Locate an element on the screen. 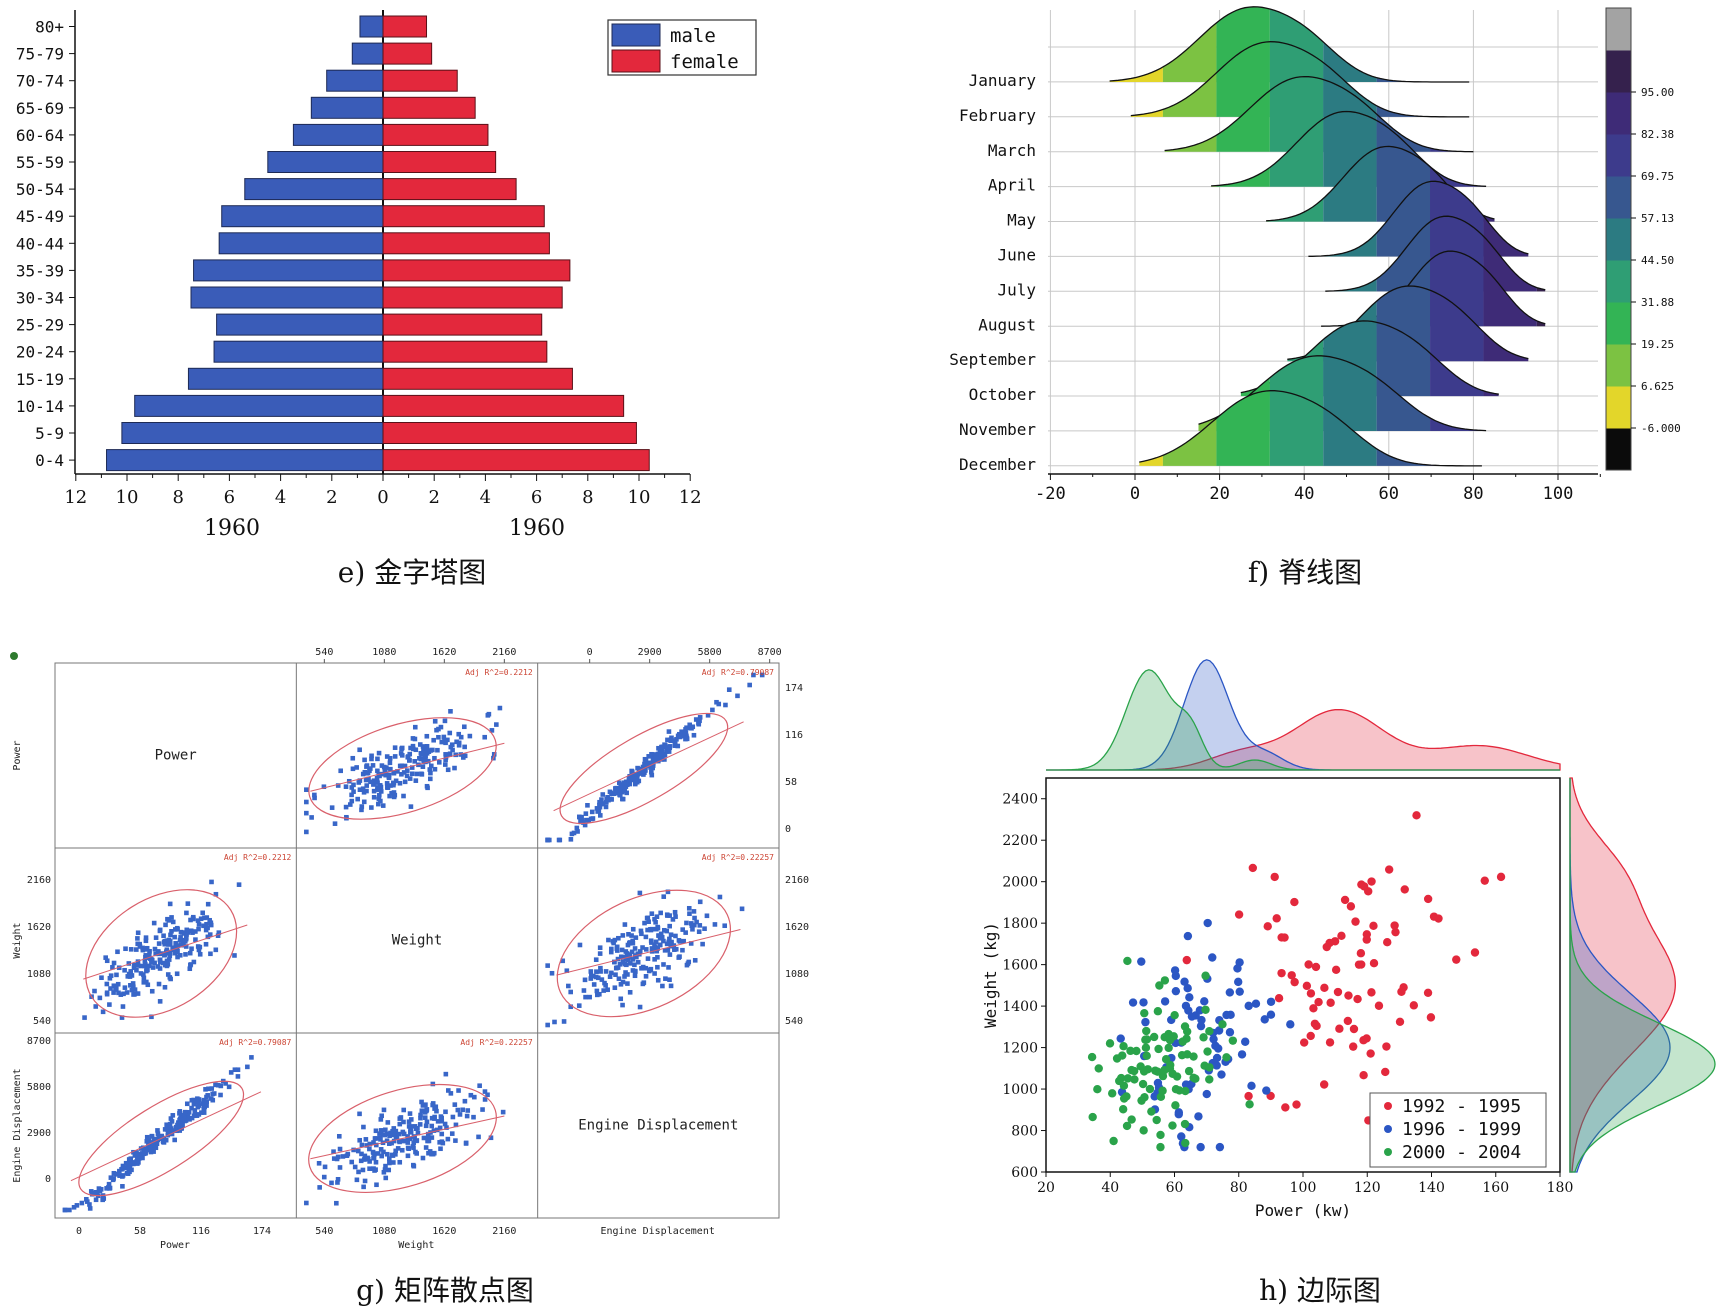  x-tick-label: 40 is located at coordinates (1110, 1188).